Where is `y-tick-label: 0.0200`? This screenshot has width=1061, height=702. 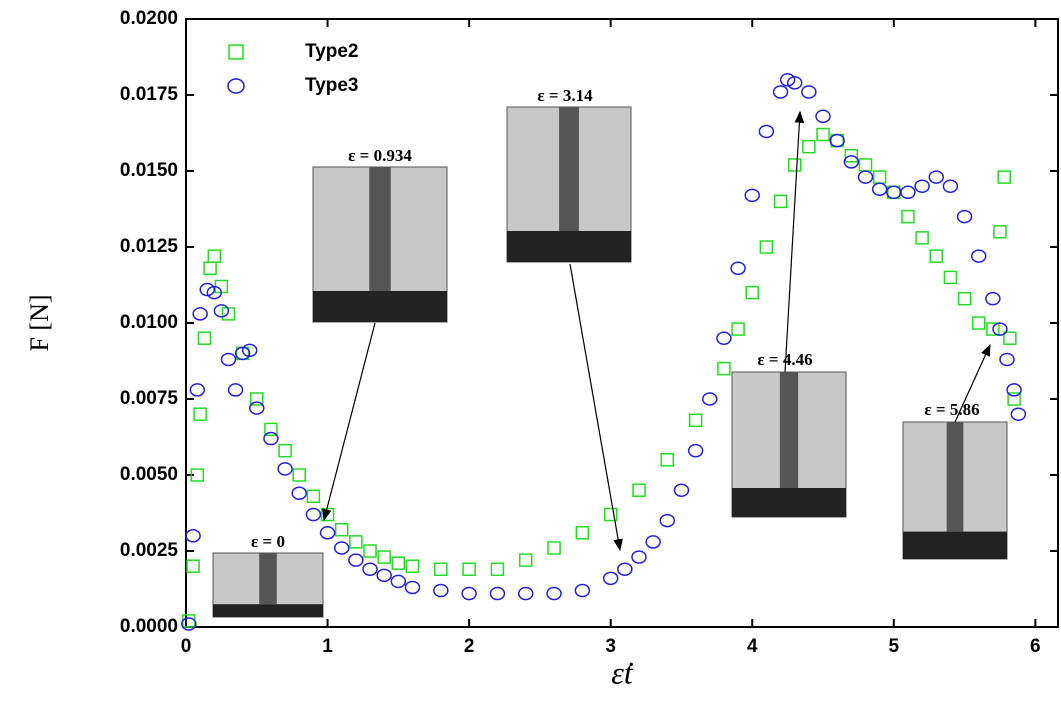
y-tick-label: 0.0200 is located at coordinates (149, 18).